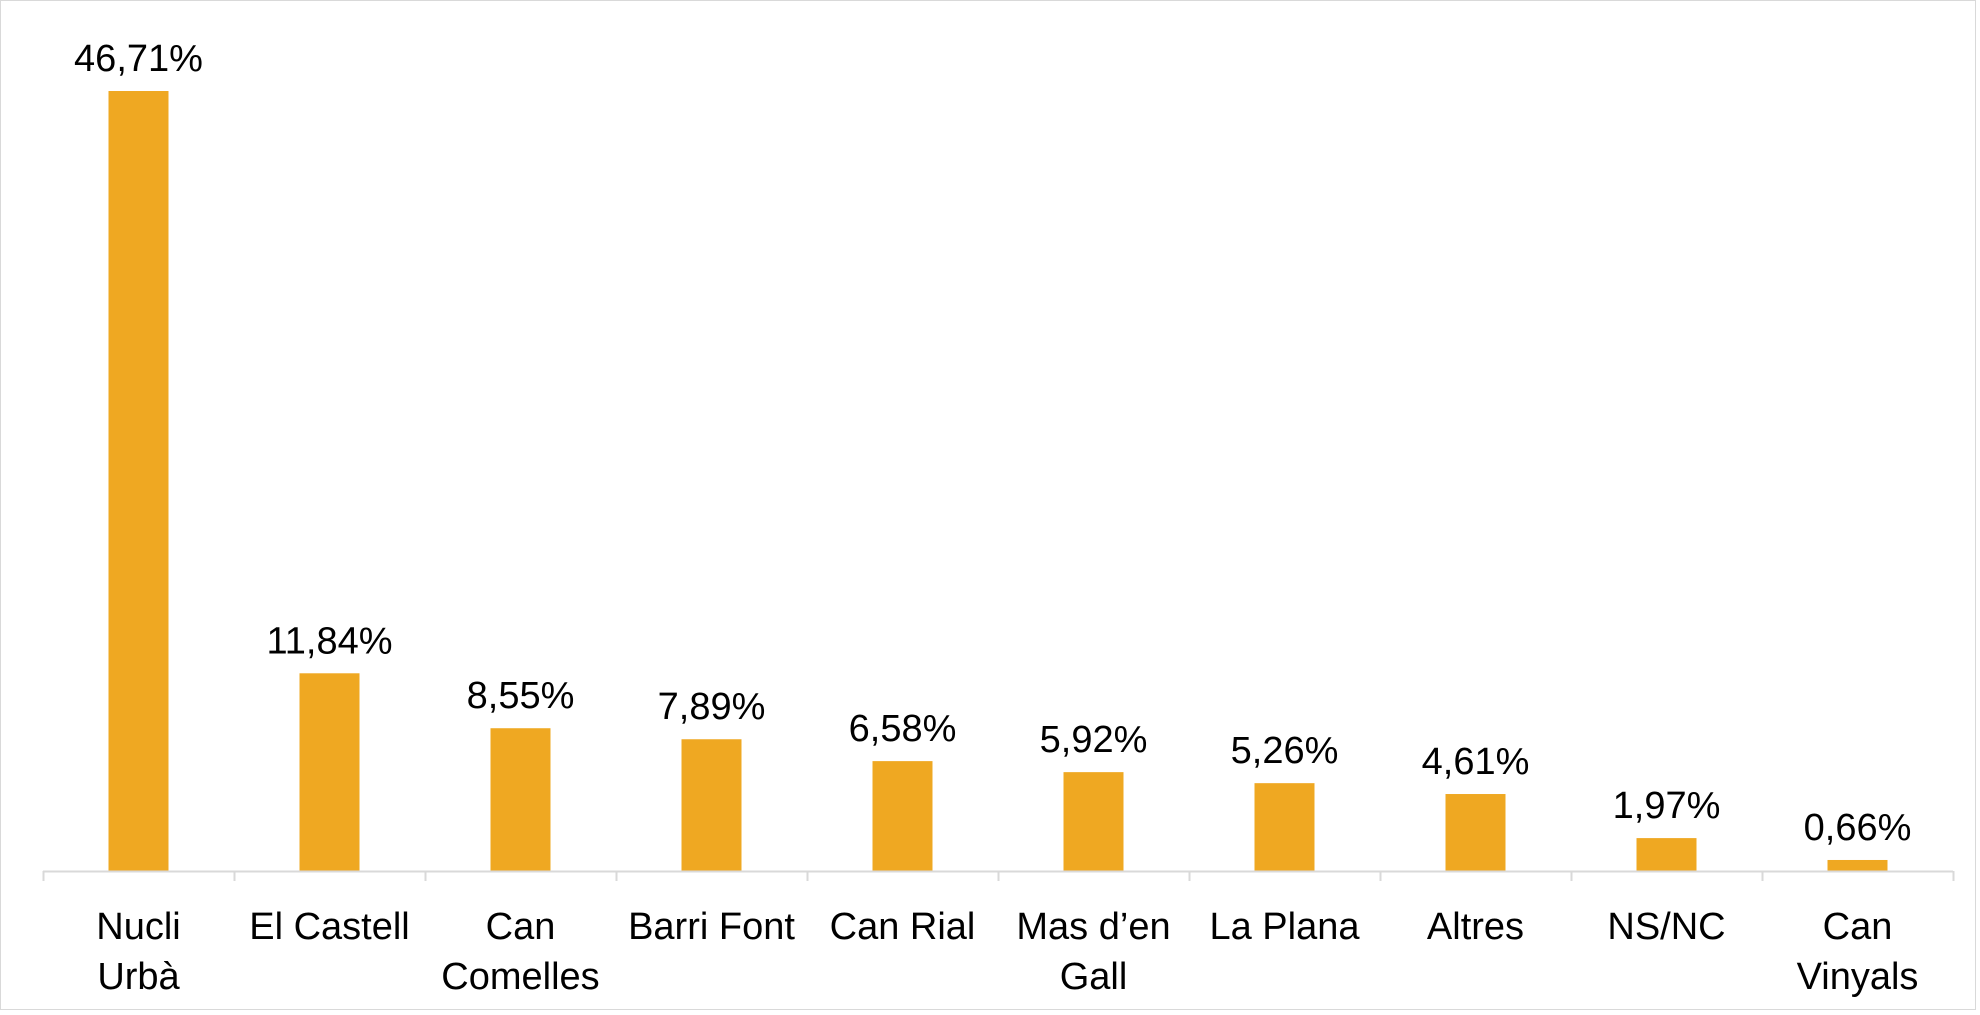 This screenshot has width=1980, height=1015. I want to click on data-label: 8,55%, so click(521, 696).